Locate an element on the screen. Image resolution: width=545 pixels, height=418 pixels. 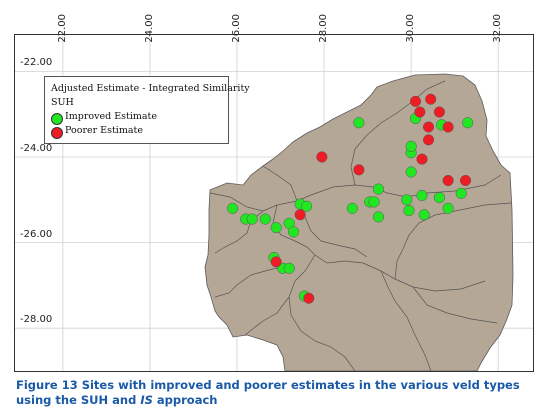
latitude-label: -28.00 is located at coordinates (36, 320).